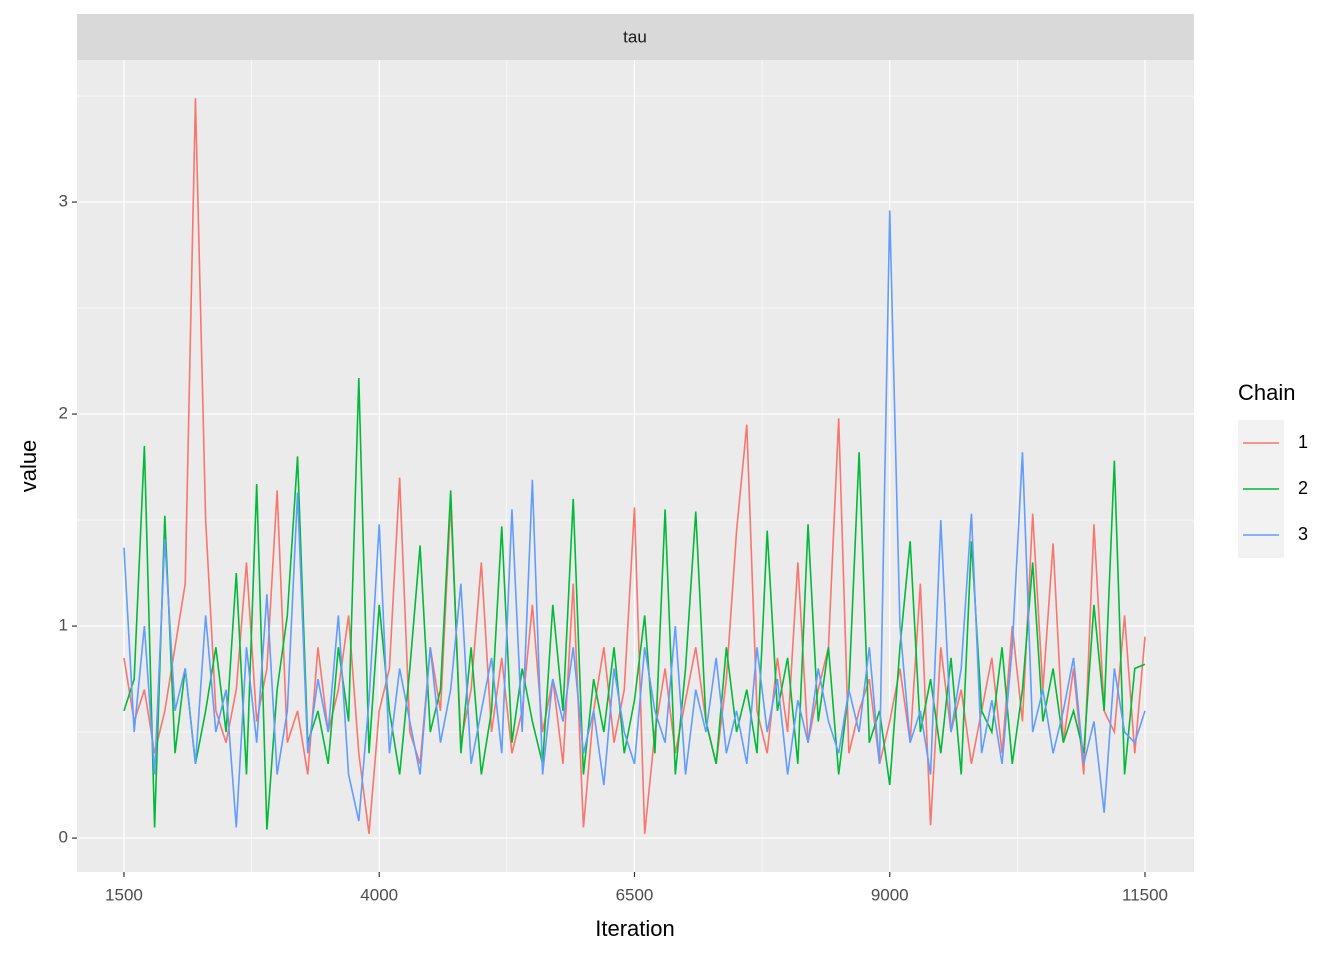 Image resolution: width=1344 pixels, height=960 pixels. Describe the element at coordinates (1266, 392) in the screenshot. I see `legend-title: Chain` at that location.